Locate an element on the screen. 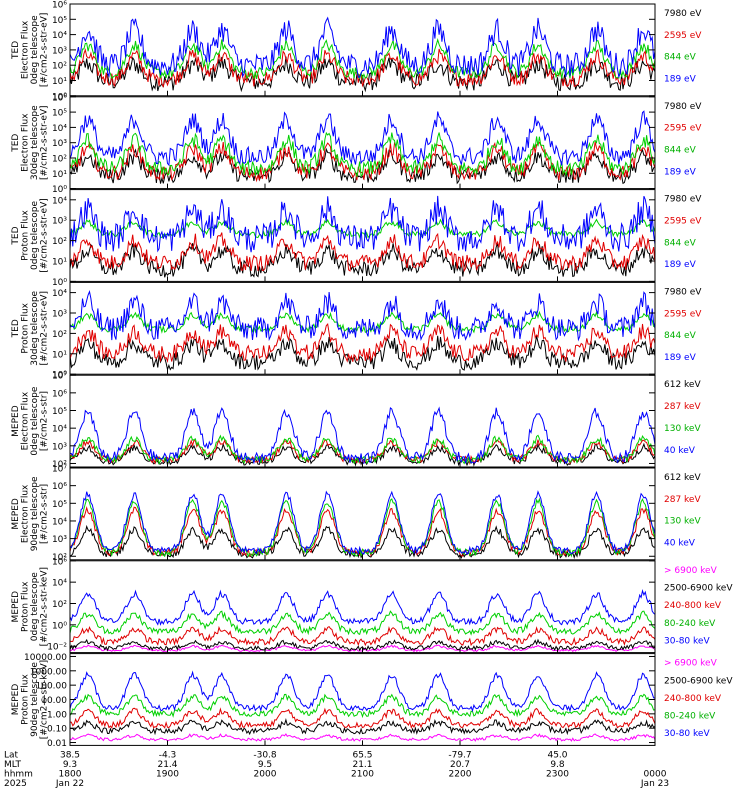 This screenshot has width=750, height=800. x-tick-label: 9.8 is located at coordinates (557, 765).